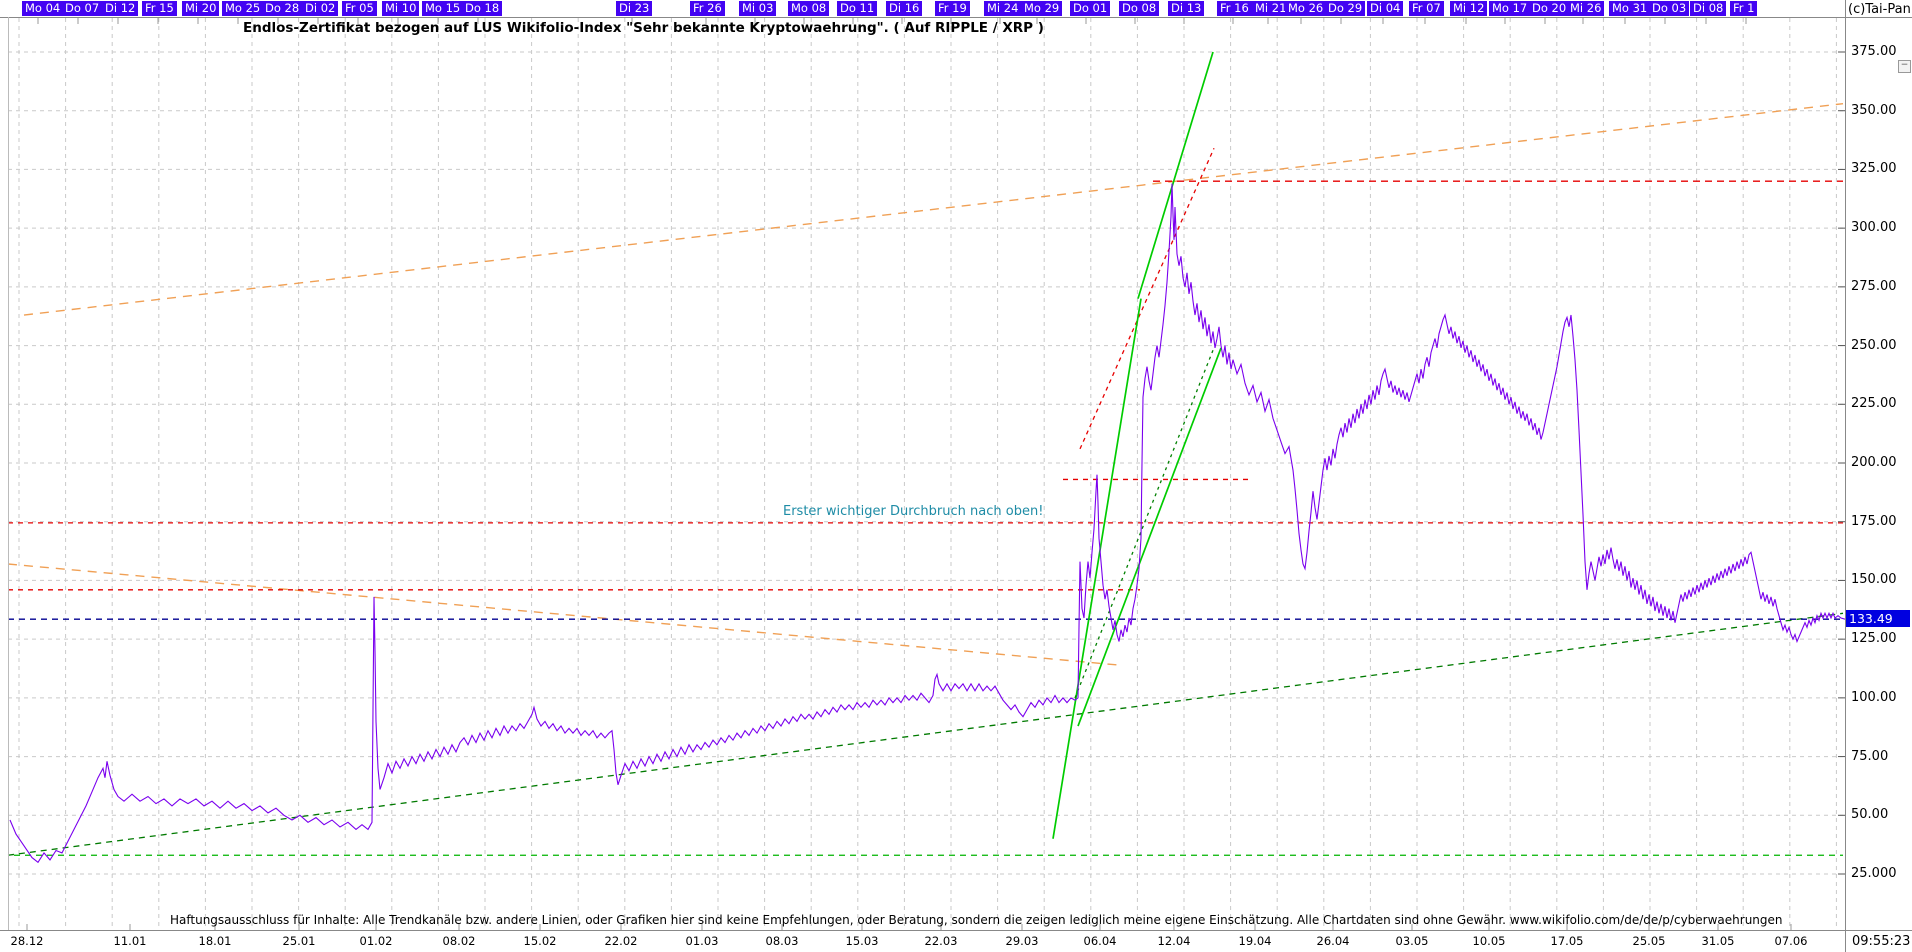 This screenshot has height=952, width=1912. I want to click on price-tick-label: 150.00, so click(1874, 580).